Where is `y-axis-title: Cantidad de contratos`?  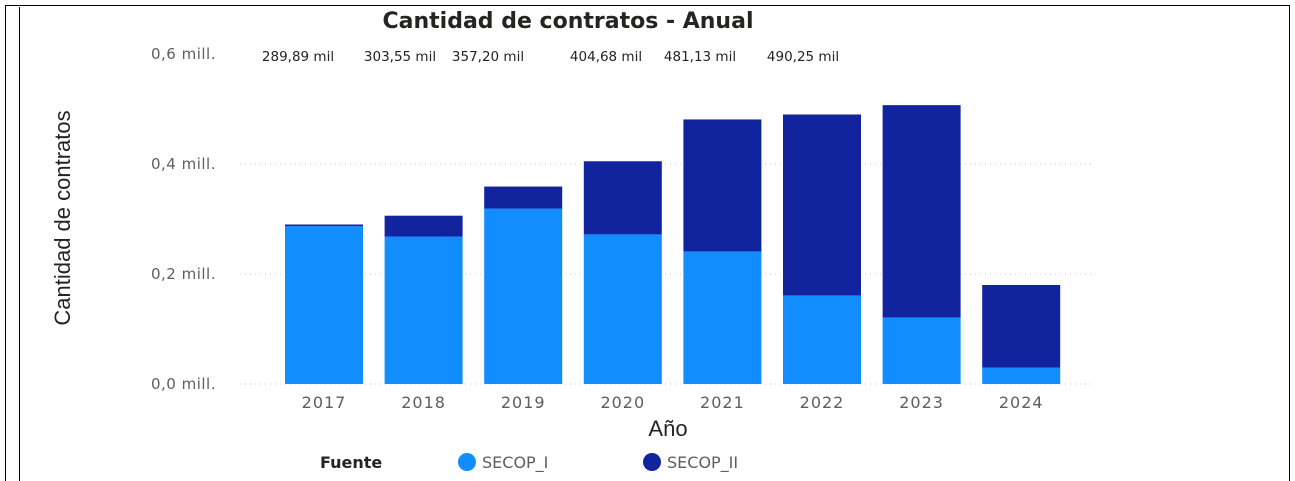
y-axis-title: Cantidad de contratos is located at coordinates (62, 217).